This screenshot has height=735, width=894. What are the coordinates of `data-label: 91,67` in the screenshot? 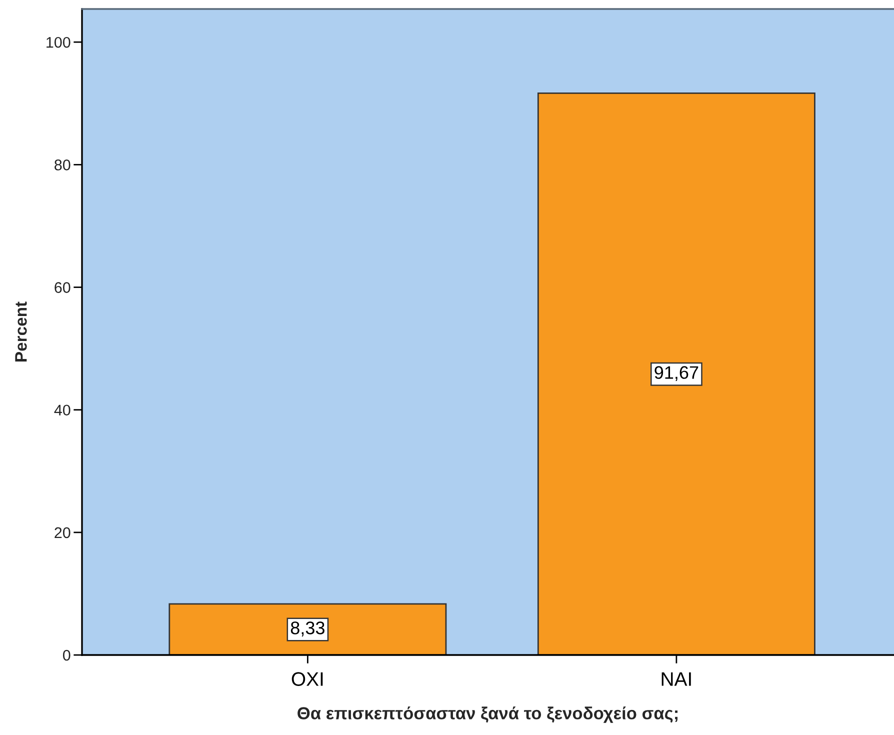 It's located at (676, 374).